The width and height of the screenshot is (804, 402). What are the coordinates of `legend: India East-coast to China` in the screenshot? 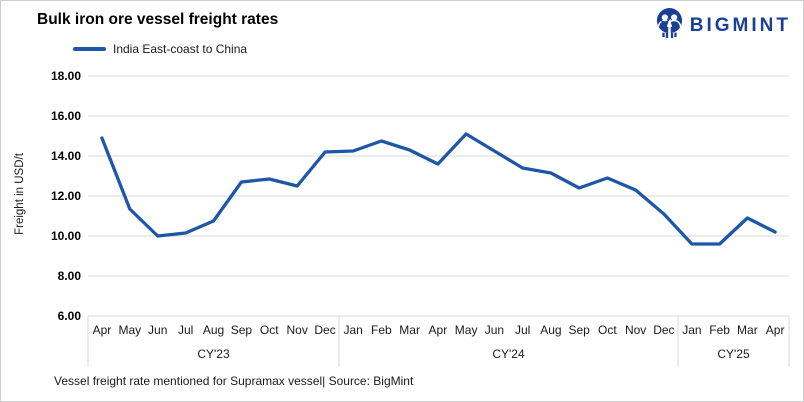 It's located at (160, 49).